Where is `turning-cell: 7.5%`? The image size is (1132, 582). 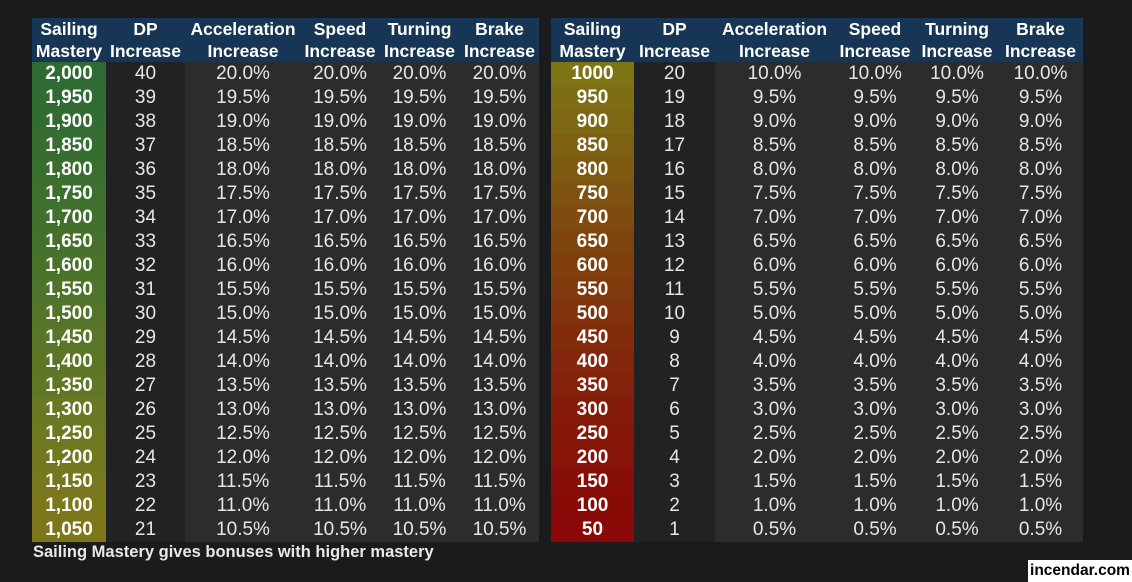
turning-cell: 7.5% is located at coordinates (957, 194).